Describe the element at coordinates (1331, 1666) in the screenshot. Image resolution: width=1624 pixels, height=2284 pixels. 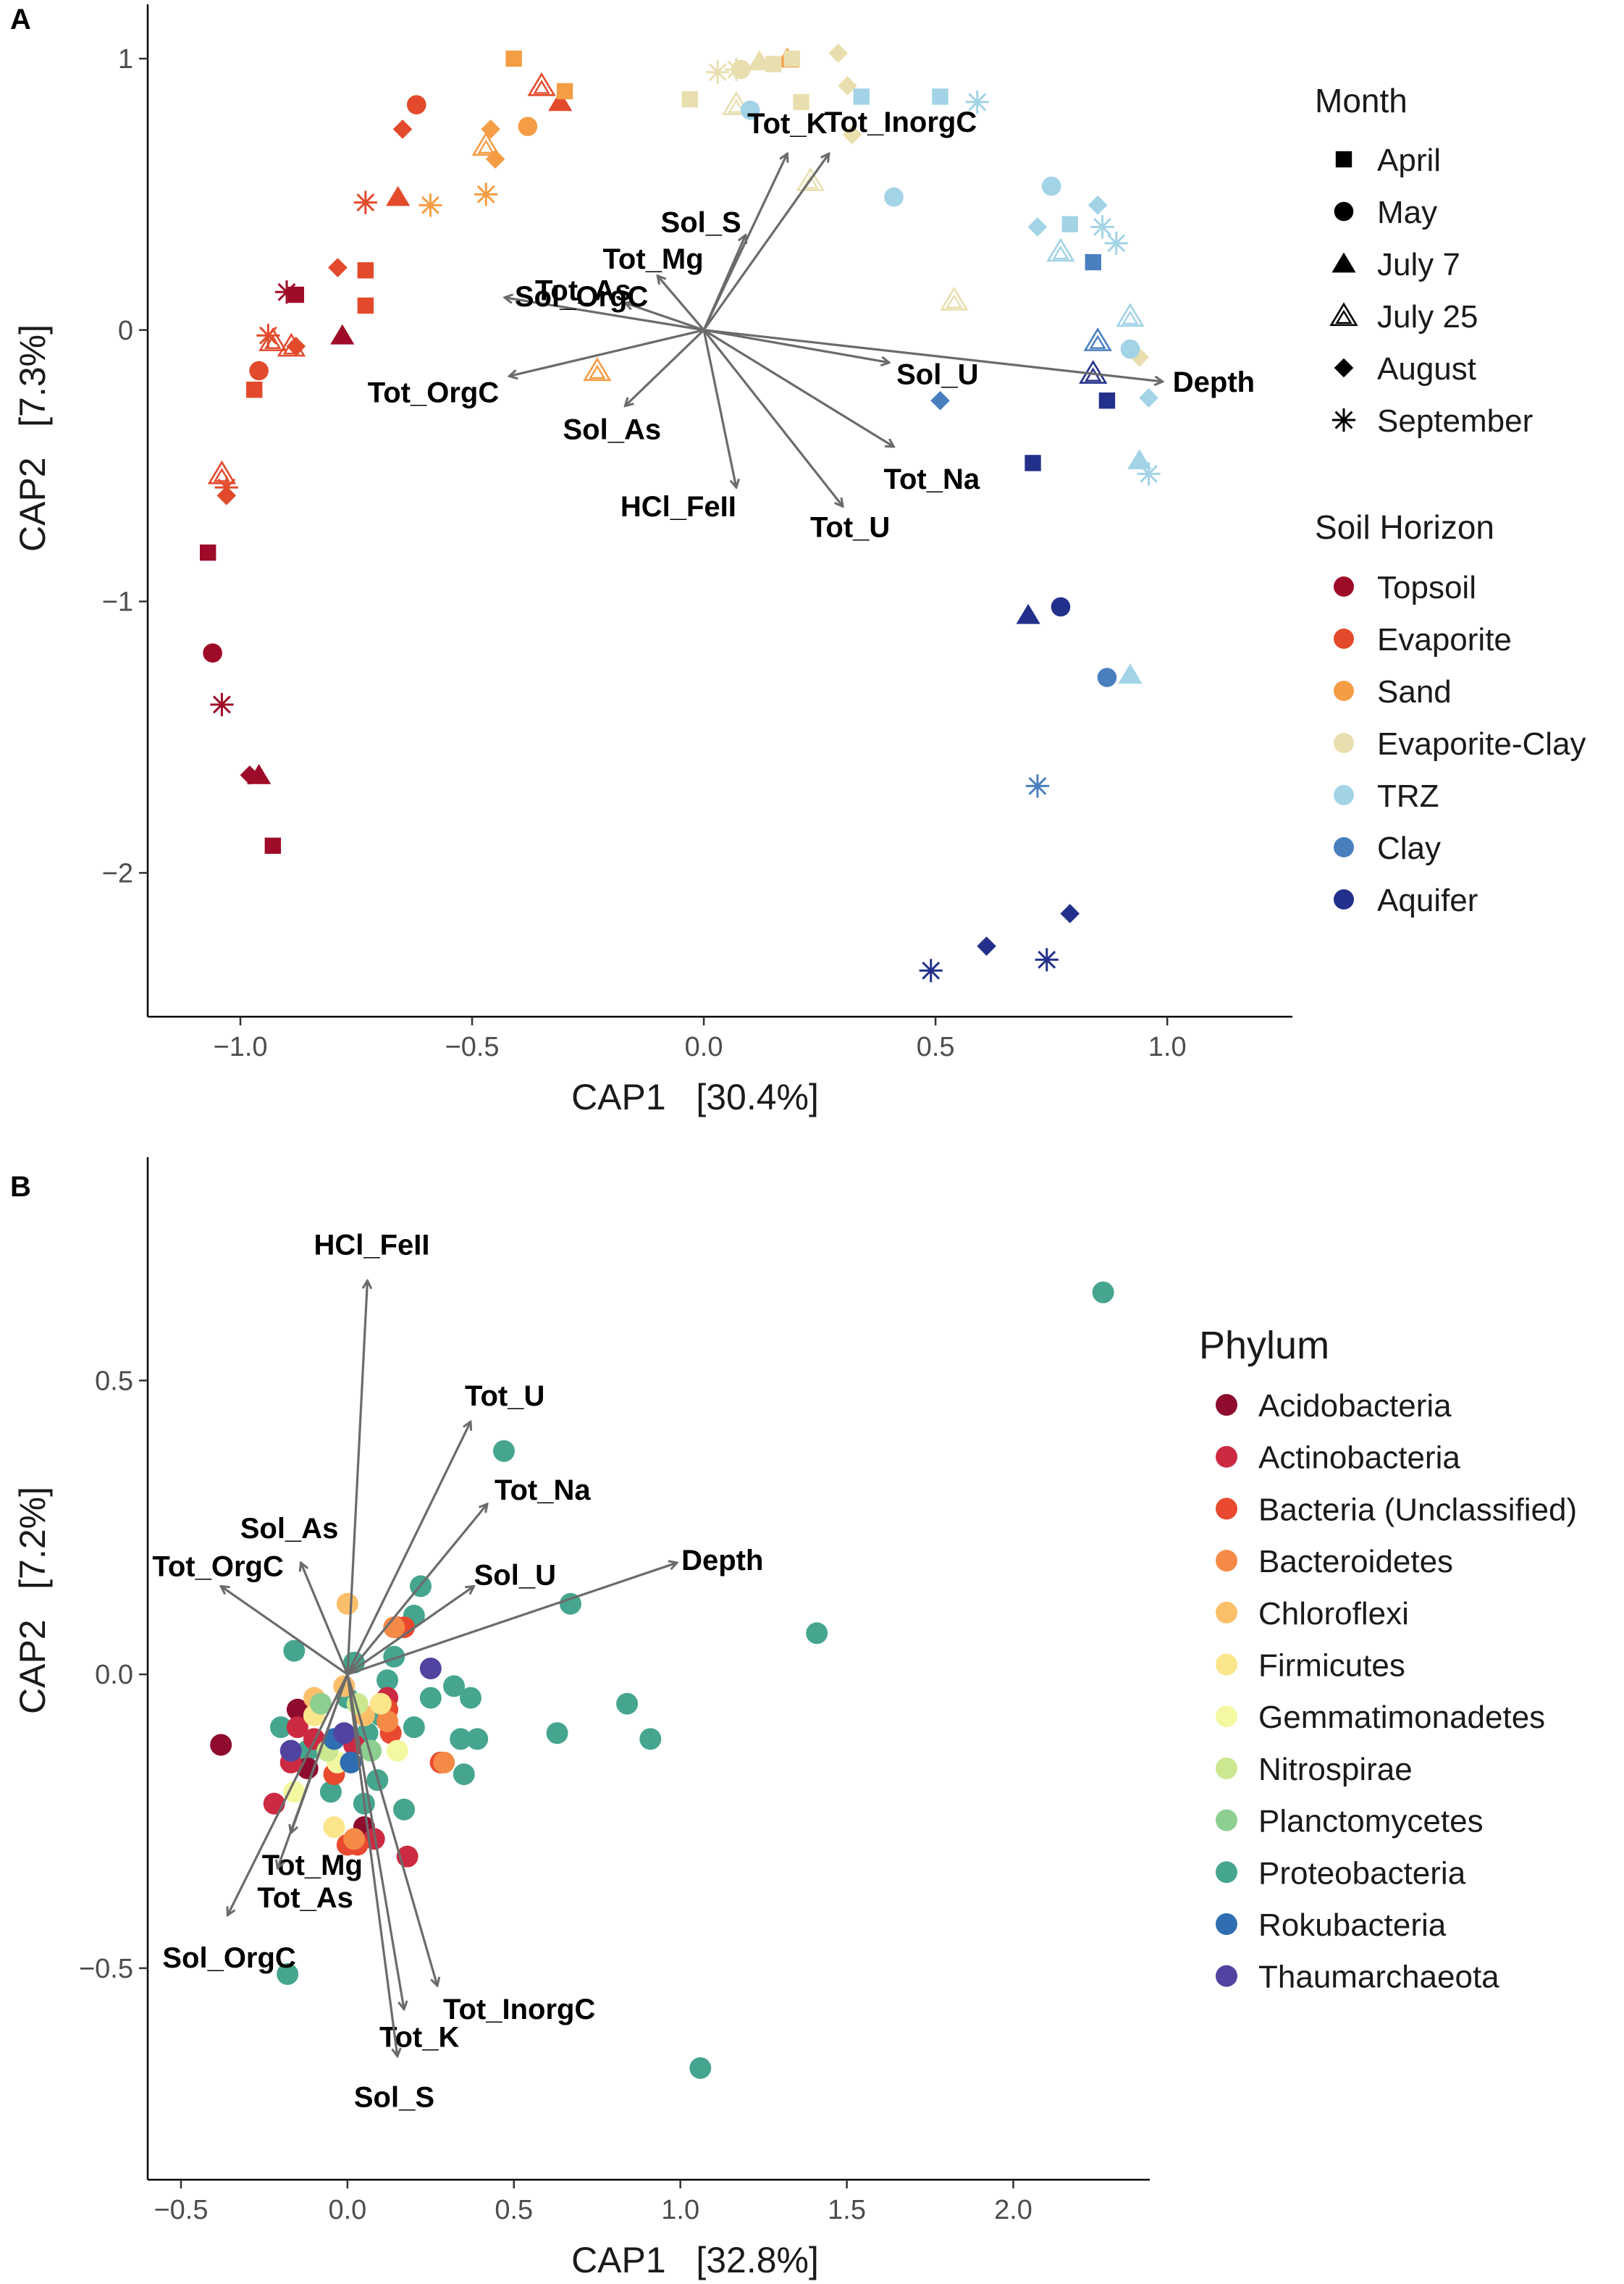
I see `legend-label-firmicutes: Firmicutes` at that location.